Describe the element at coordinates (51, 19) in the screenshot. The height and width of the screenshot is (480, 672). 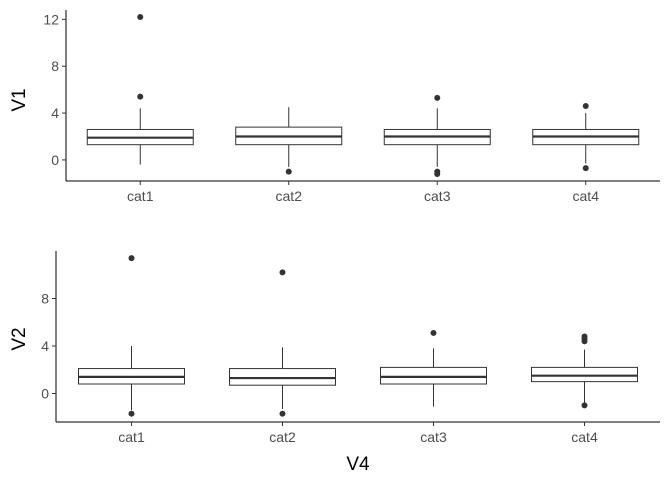
I see `y-tick-label: 12` at that location.